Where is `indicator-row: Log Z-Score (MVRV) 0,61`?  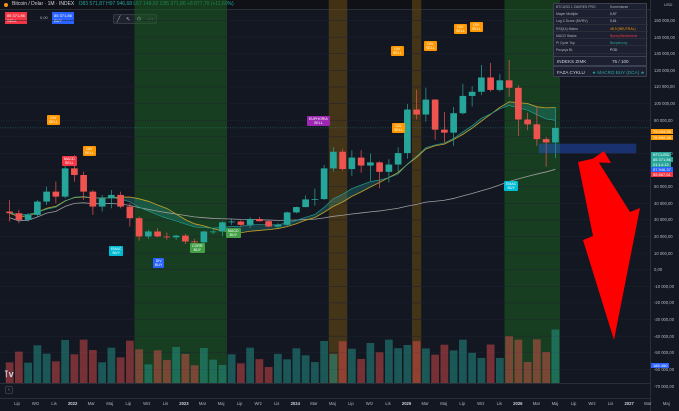 indicator-row: Log Z-Score (MVRV) 0,61 is located at coordinates (601, 21).